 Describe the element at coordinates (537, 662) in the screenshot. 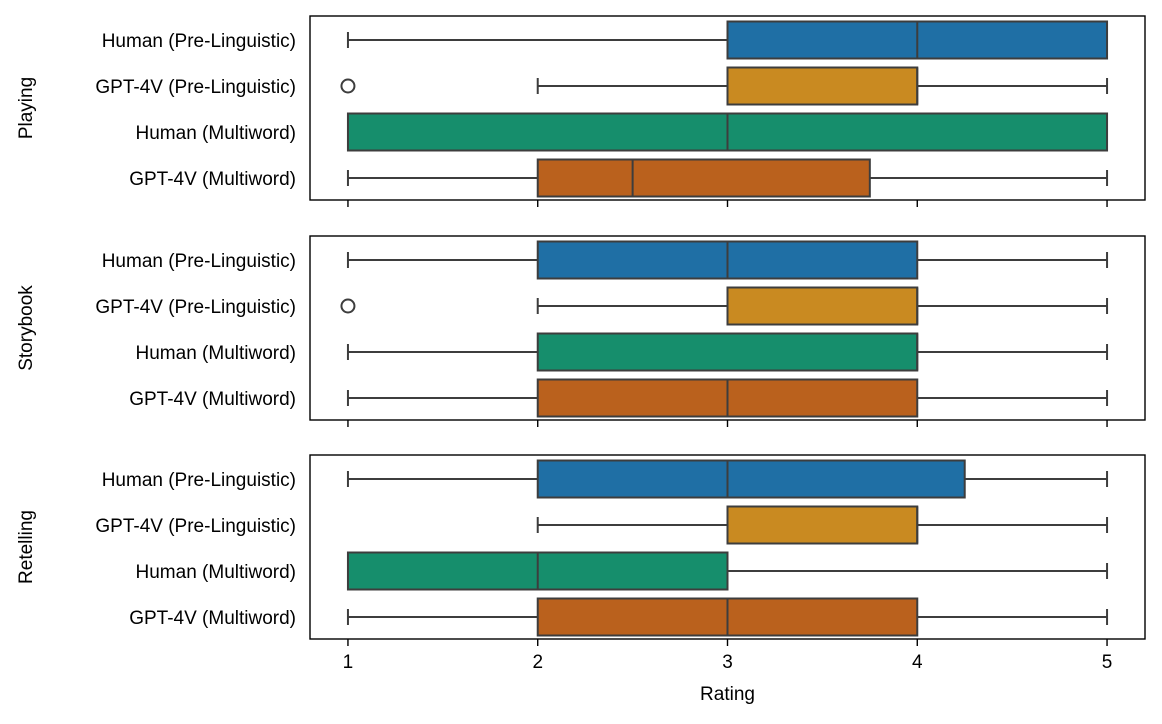

I see `x-tick-label: 2` at that location.